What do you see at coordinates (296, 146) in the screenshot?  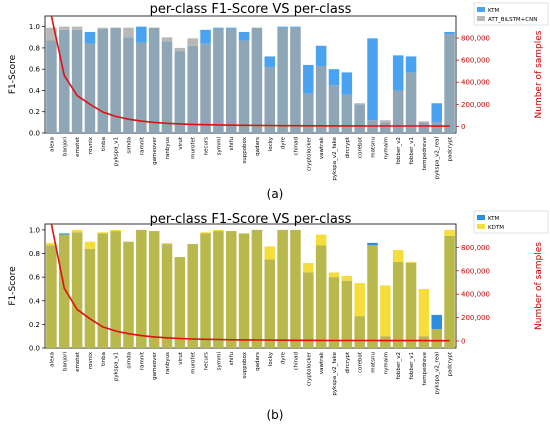 I see `x-tick-label-a: chinad` at bounding box center [296, 146].